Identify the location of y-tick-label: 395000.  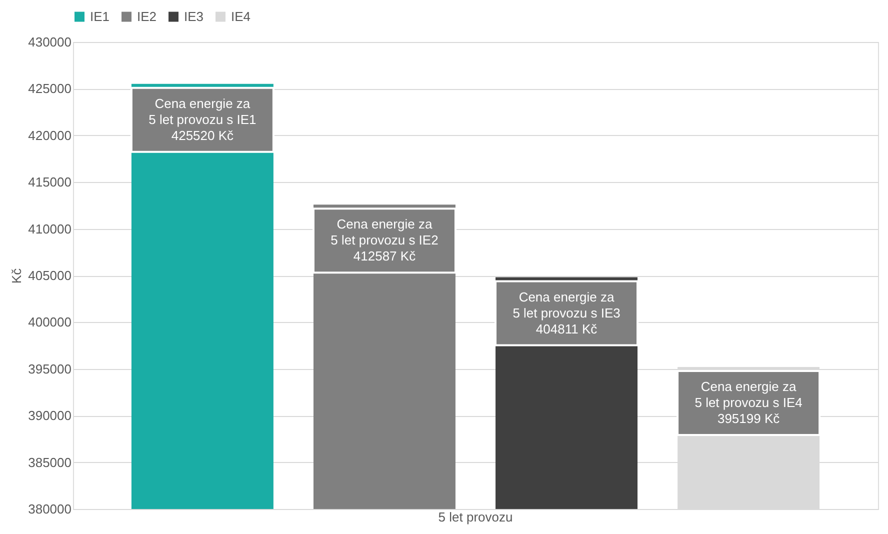
(50, 368).